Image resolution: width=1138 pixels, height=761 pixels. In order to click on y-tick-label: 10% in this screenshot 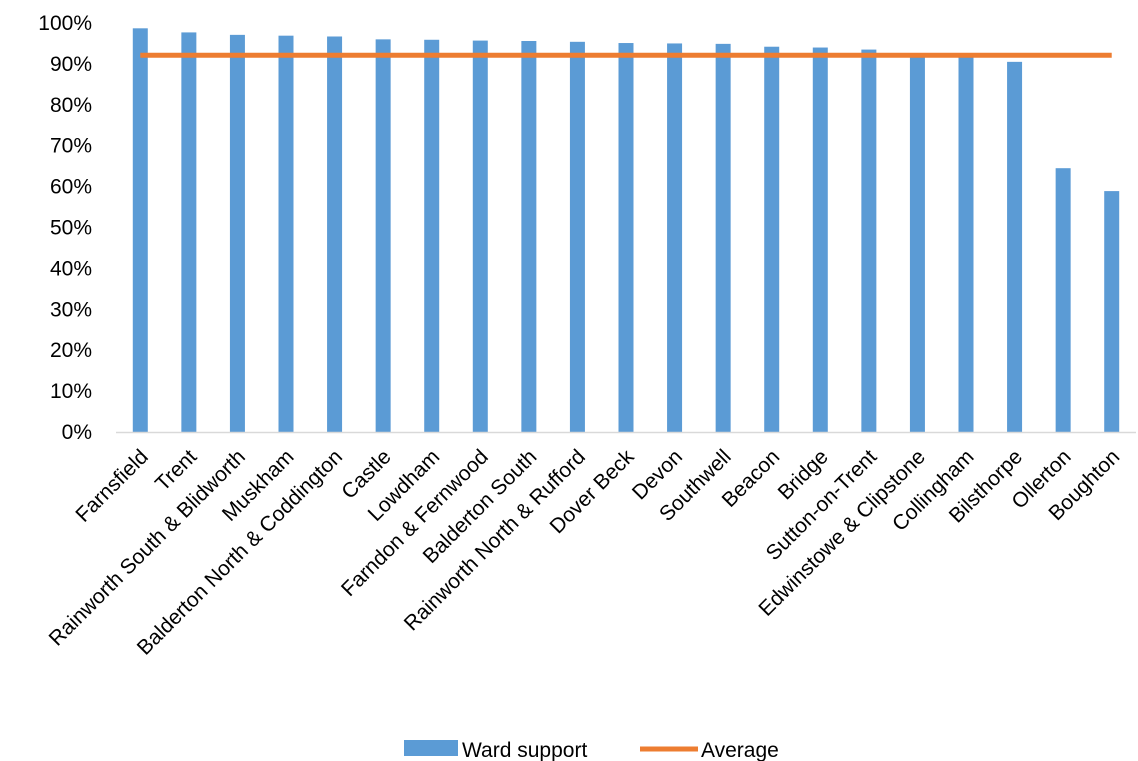, I will do `click(71, 391)`.